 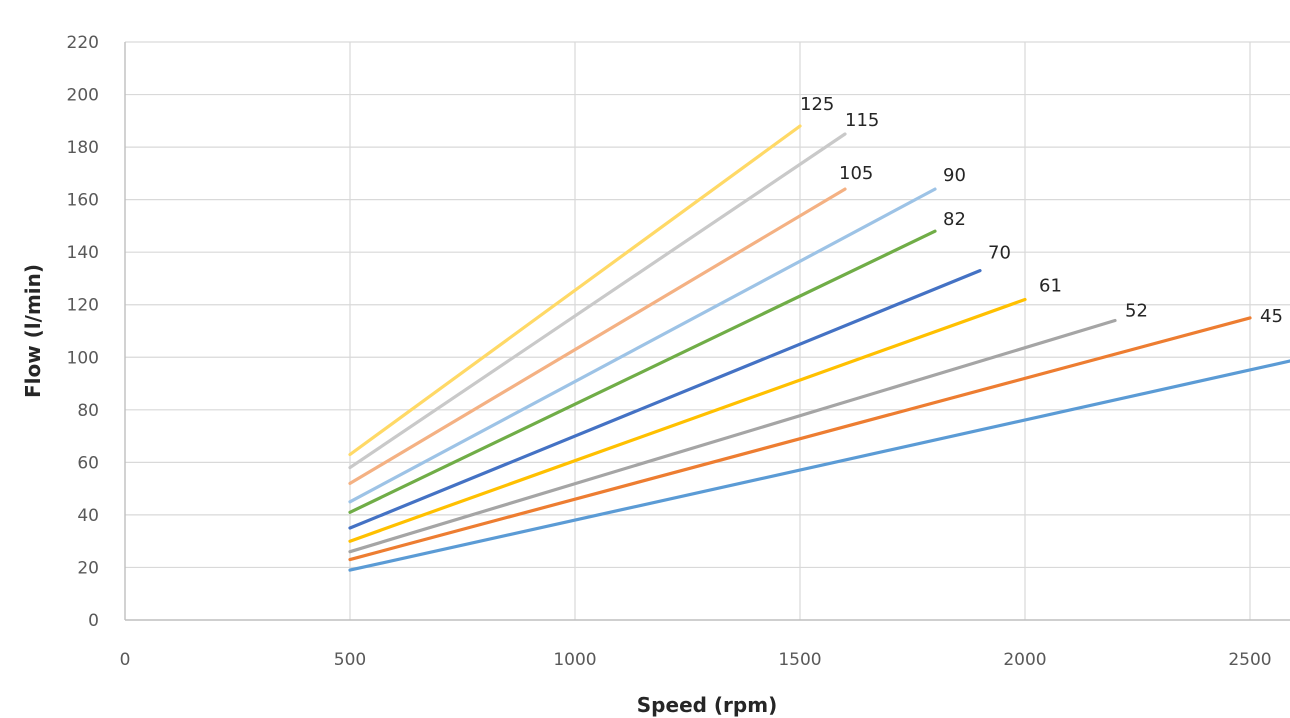 I want to click on series-label-52: 52, so click(x=1136, y=310).